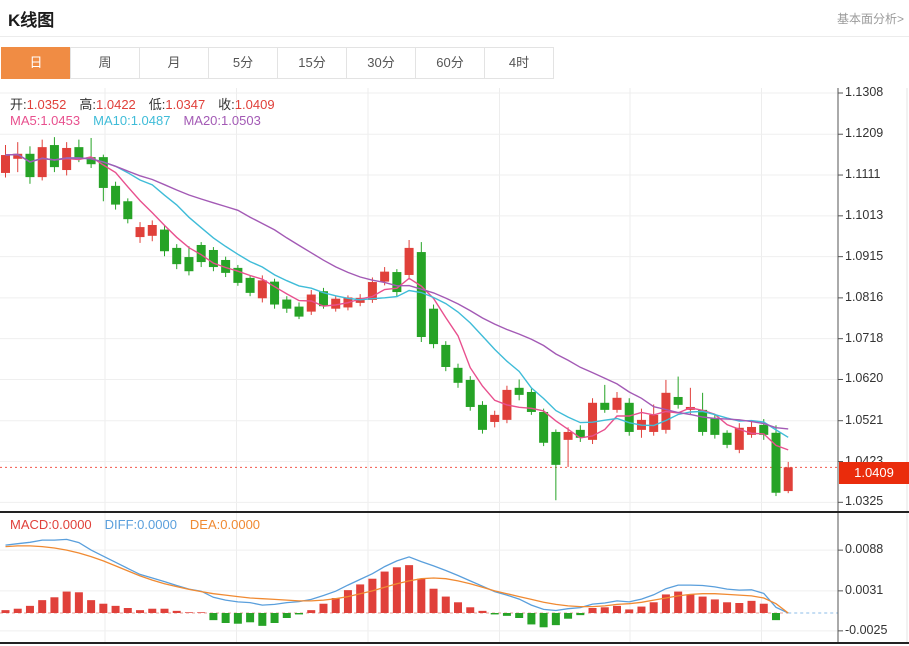  I want to click on ohlc-legend: 开:1.0352 高:1.0422 低:1.0347 收:1.0409, so click(149, 103).